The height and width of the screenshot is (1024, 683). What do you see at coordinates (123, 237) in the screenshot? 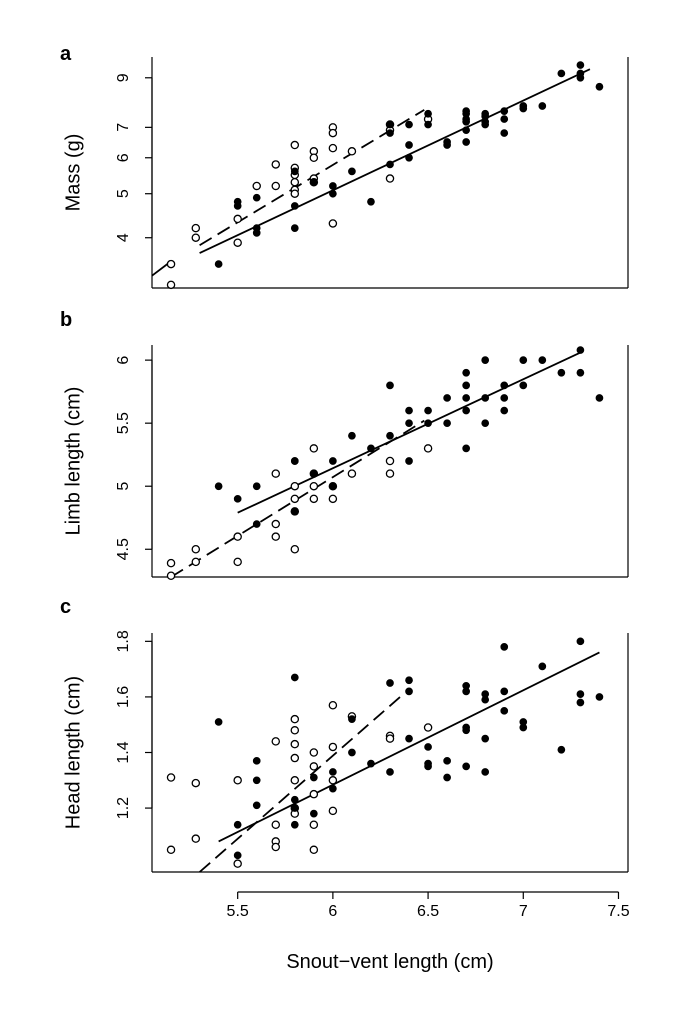
I see `panel-a-y-tick-label: 4` at bounding box center [123, 237].